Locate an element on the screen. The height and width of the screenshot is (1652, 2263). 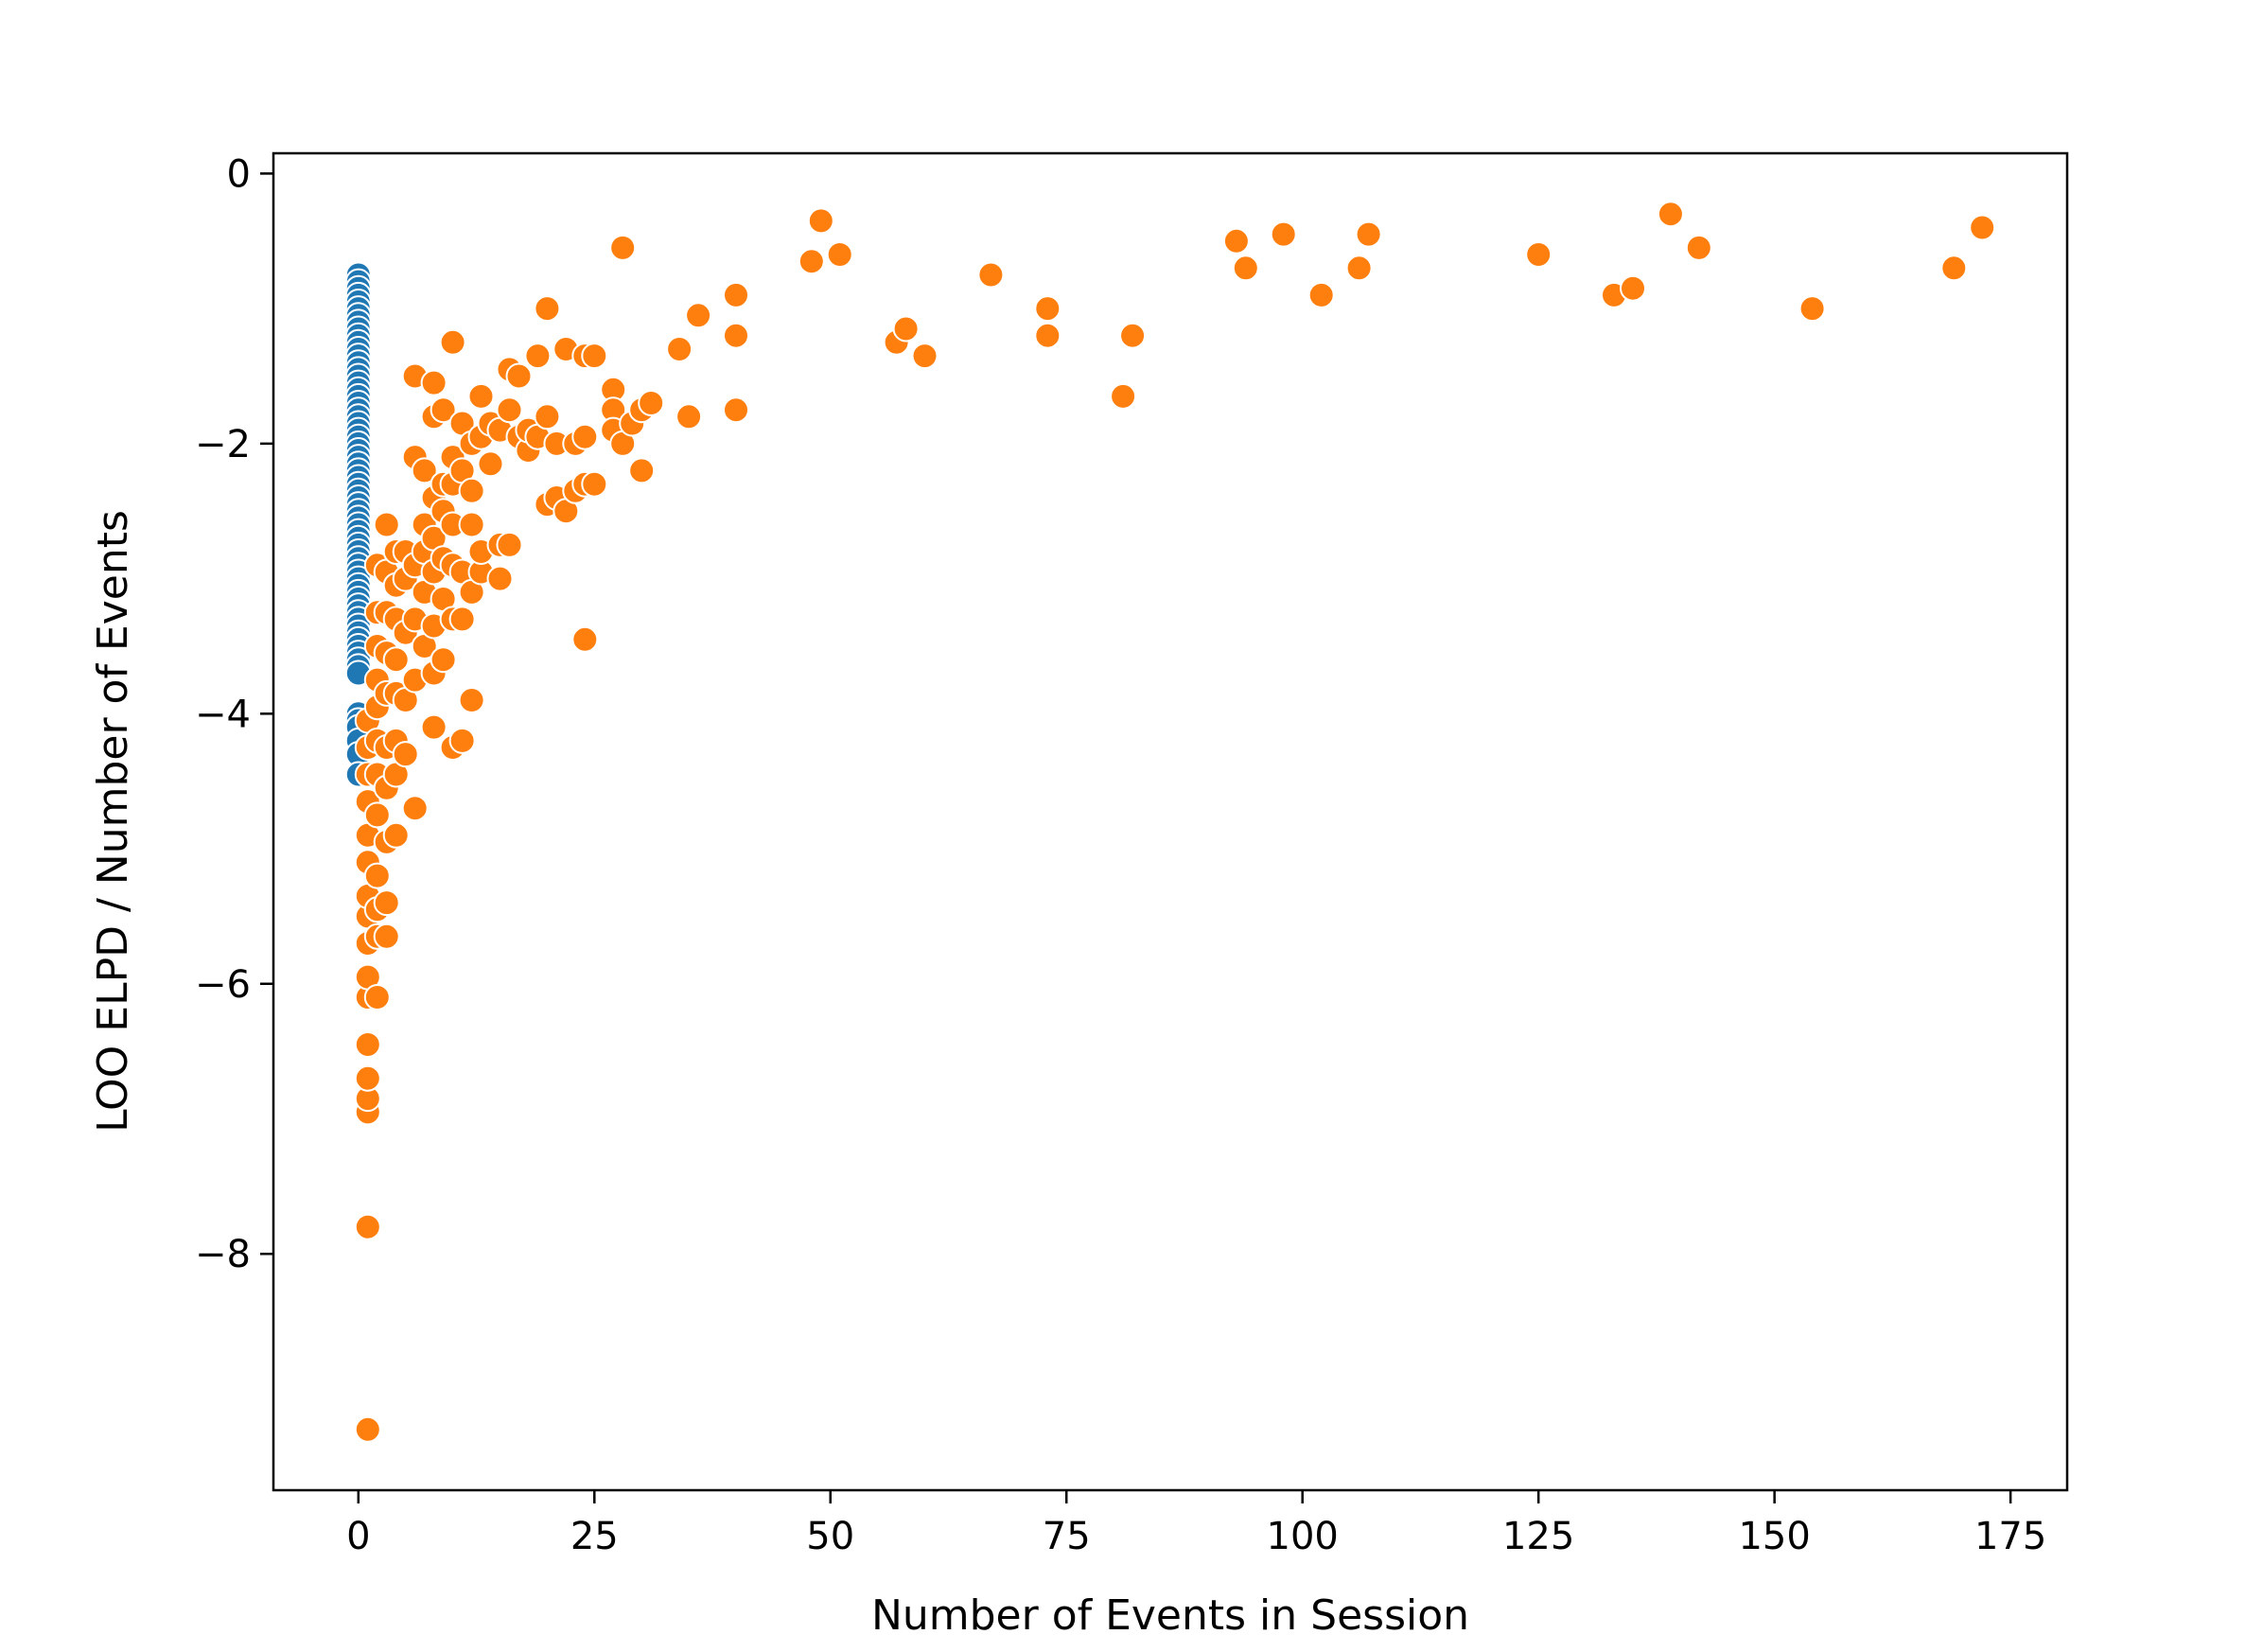
y-tick-label: −8 is located at coordinates (223, 1254).